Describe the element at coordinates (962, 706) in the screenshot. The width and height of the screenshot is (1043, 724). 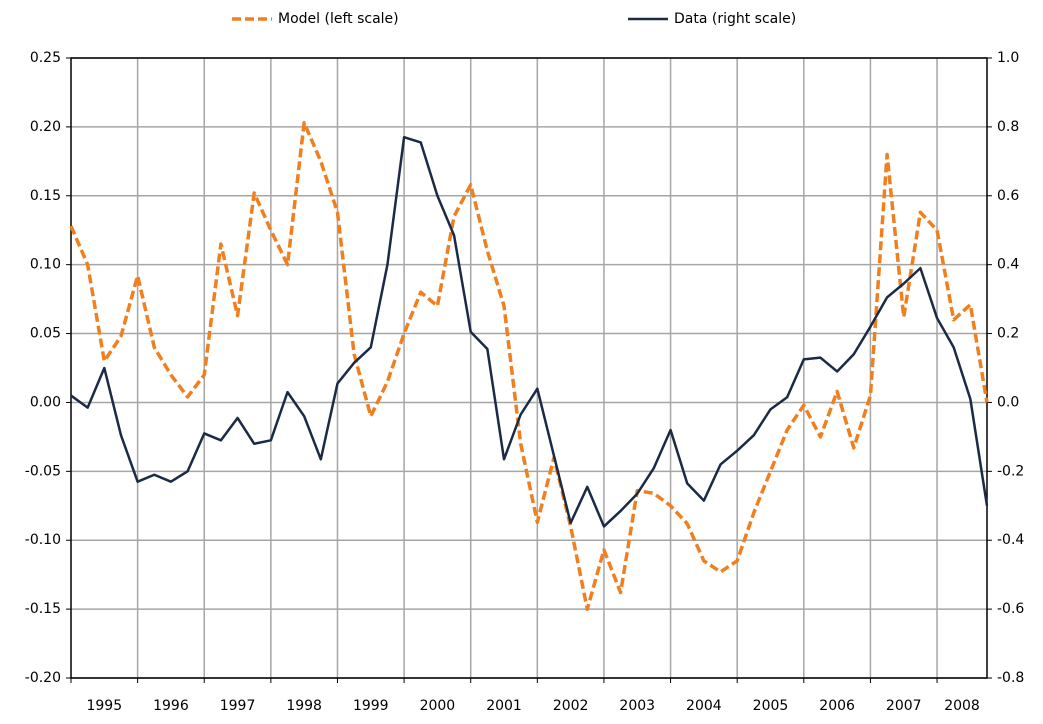
I see `x-tick-label: 2008` at that location.